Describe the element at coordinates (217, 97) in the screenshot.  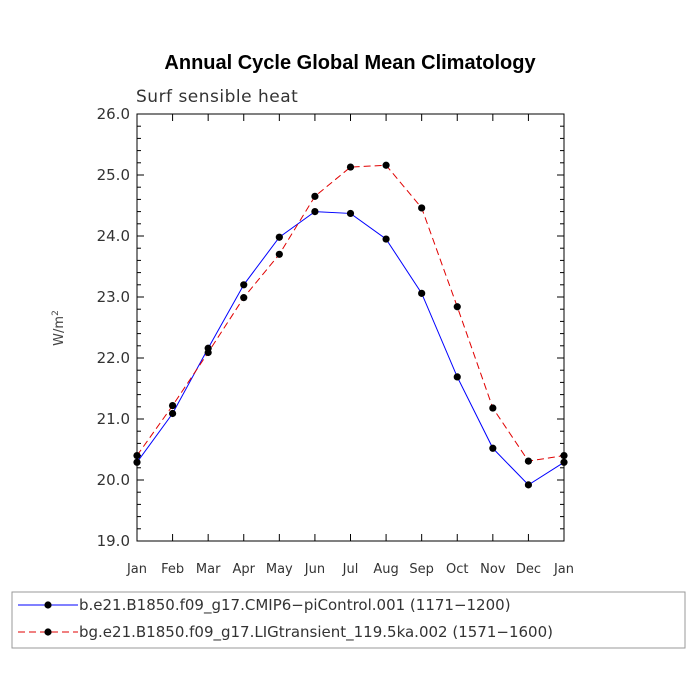
I see `chart-subtitle: Surf sensible heat` at that location.